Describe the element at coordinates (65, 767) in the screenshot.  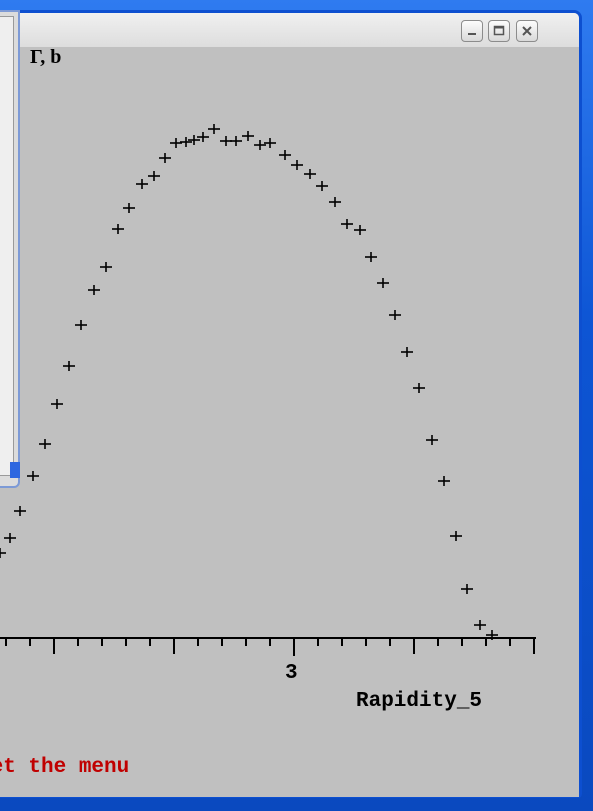
I see `status-message: get the menu` at that location.